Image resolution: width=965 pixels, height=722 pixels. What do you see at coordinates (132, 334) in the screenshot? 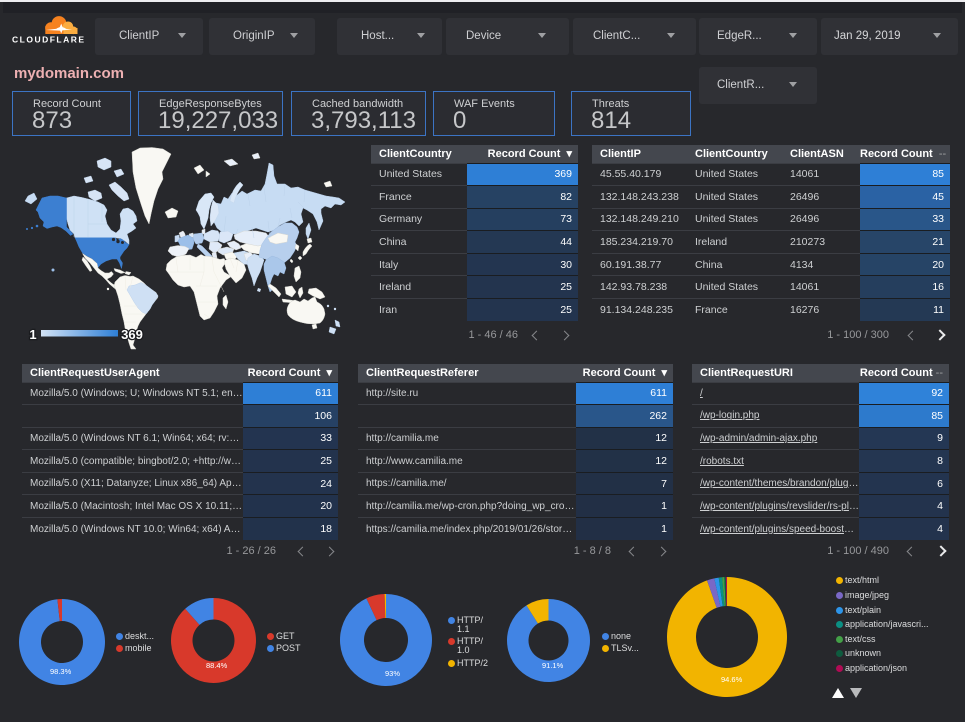
I see `svg-text: 369` at bounding box center [132, 334].